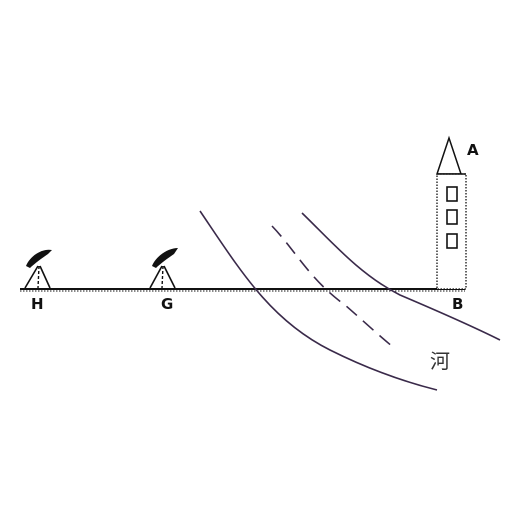  I want to click on label-g: G, so click(167, 304).